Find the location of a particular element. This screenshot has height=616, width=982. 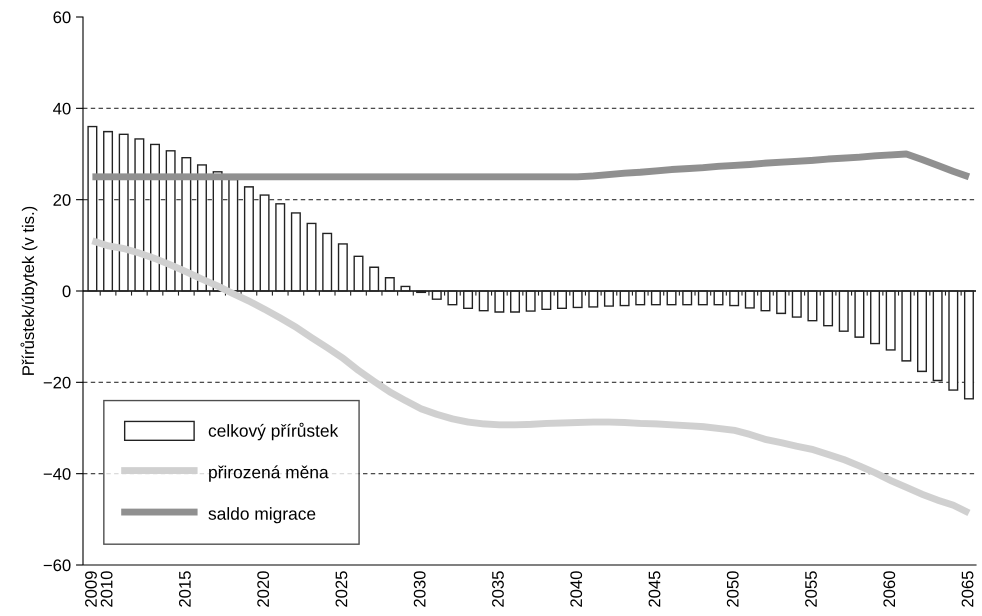

y-tick-label: 40 is located at coordinates (62, 108).